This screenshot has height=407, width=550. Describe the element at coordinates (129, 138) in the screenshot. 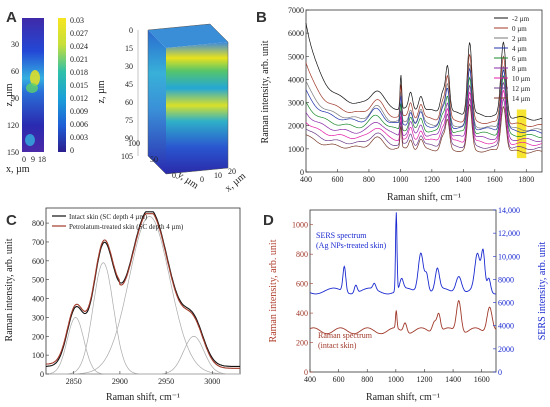

I see `volume-z-tick-label: 90` at that location.